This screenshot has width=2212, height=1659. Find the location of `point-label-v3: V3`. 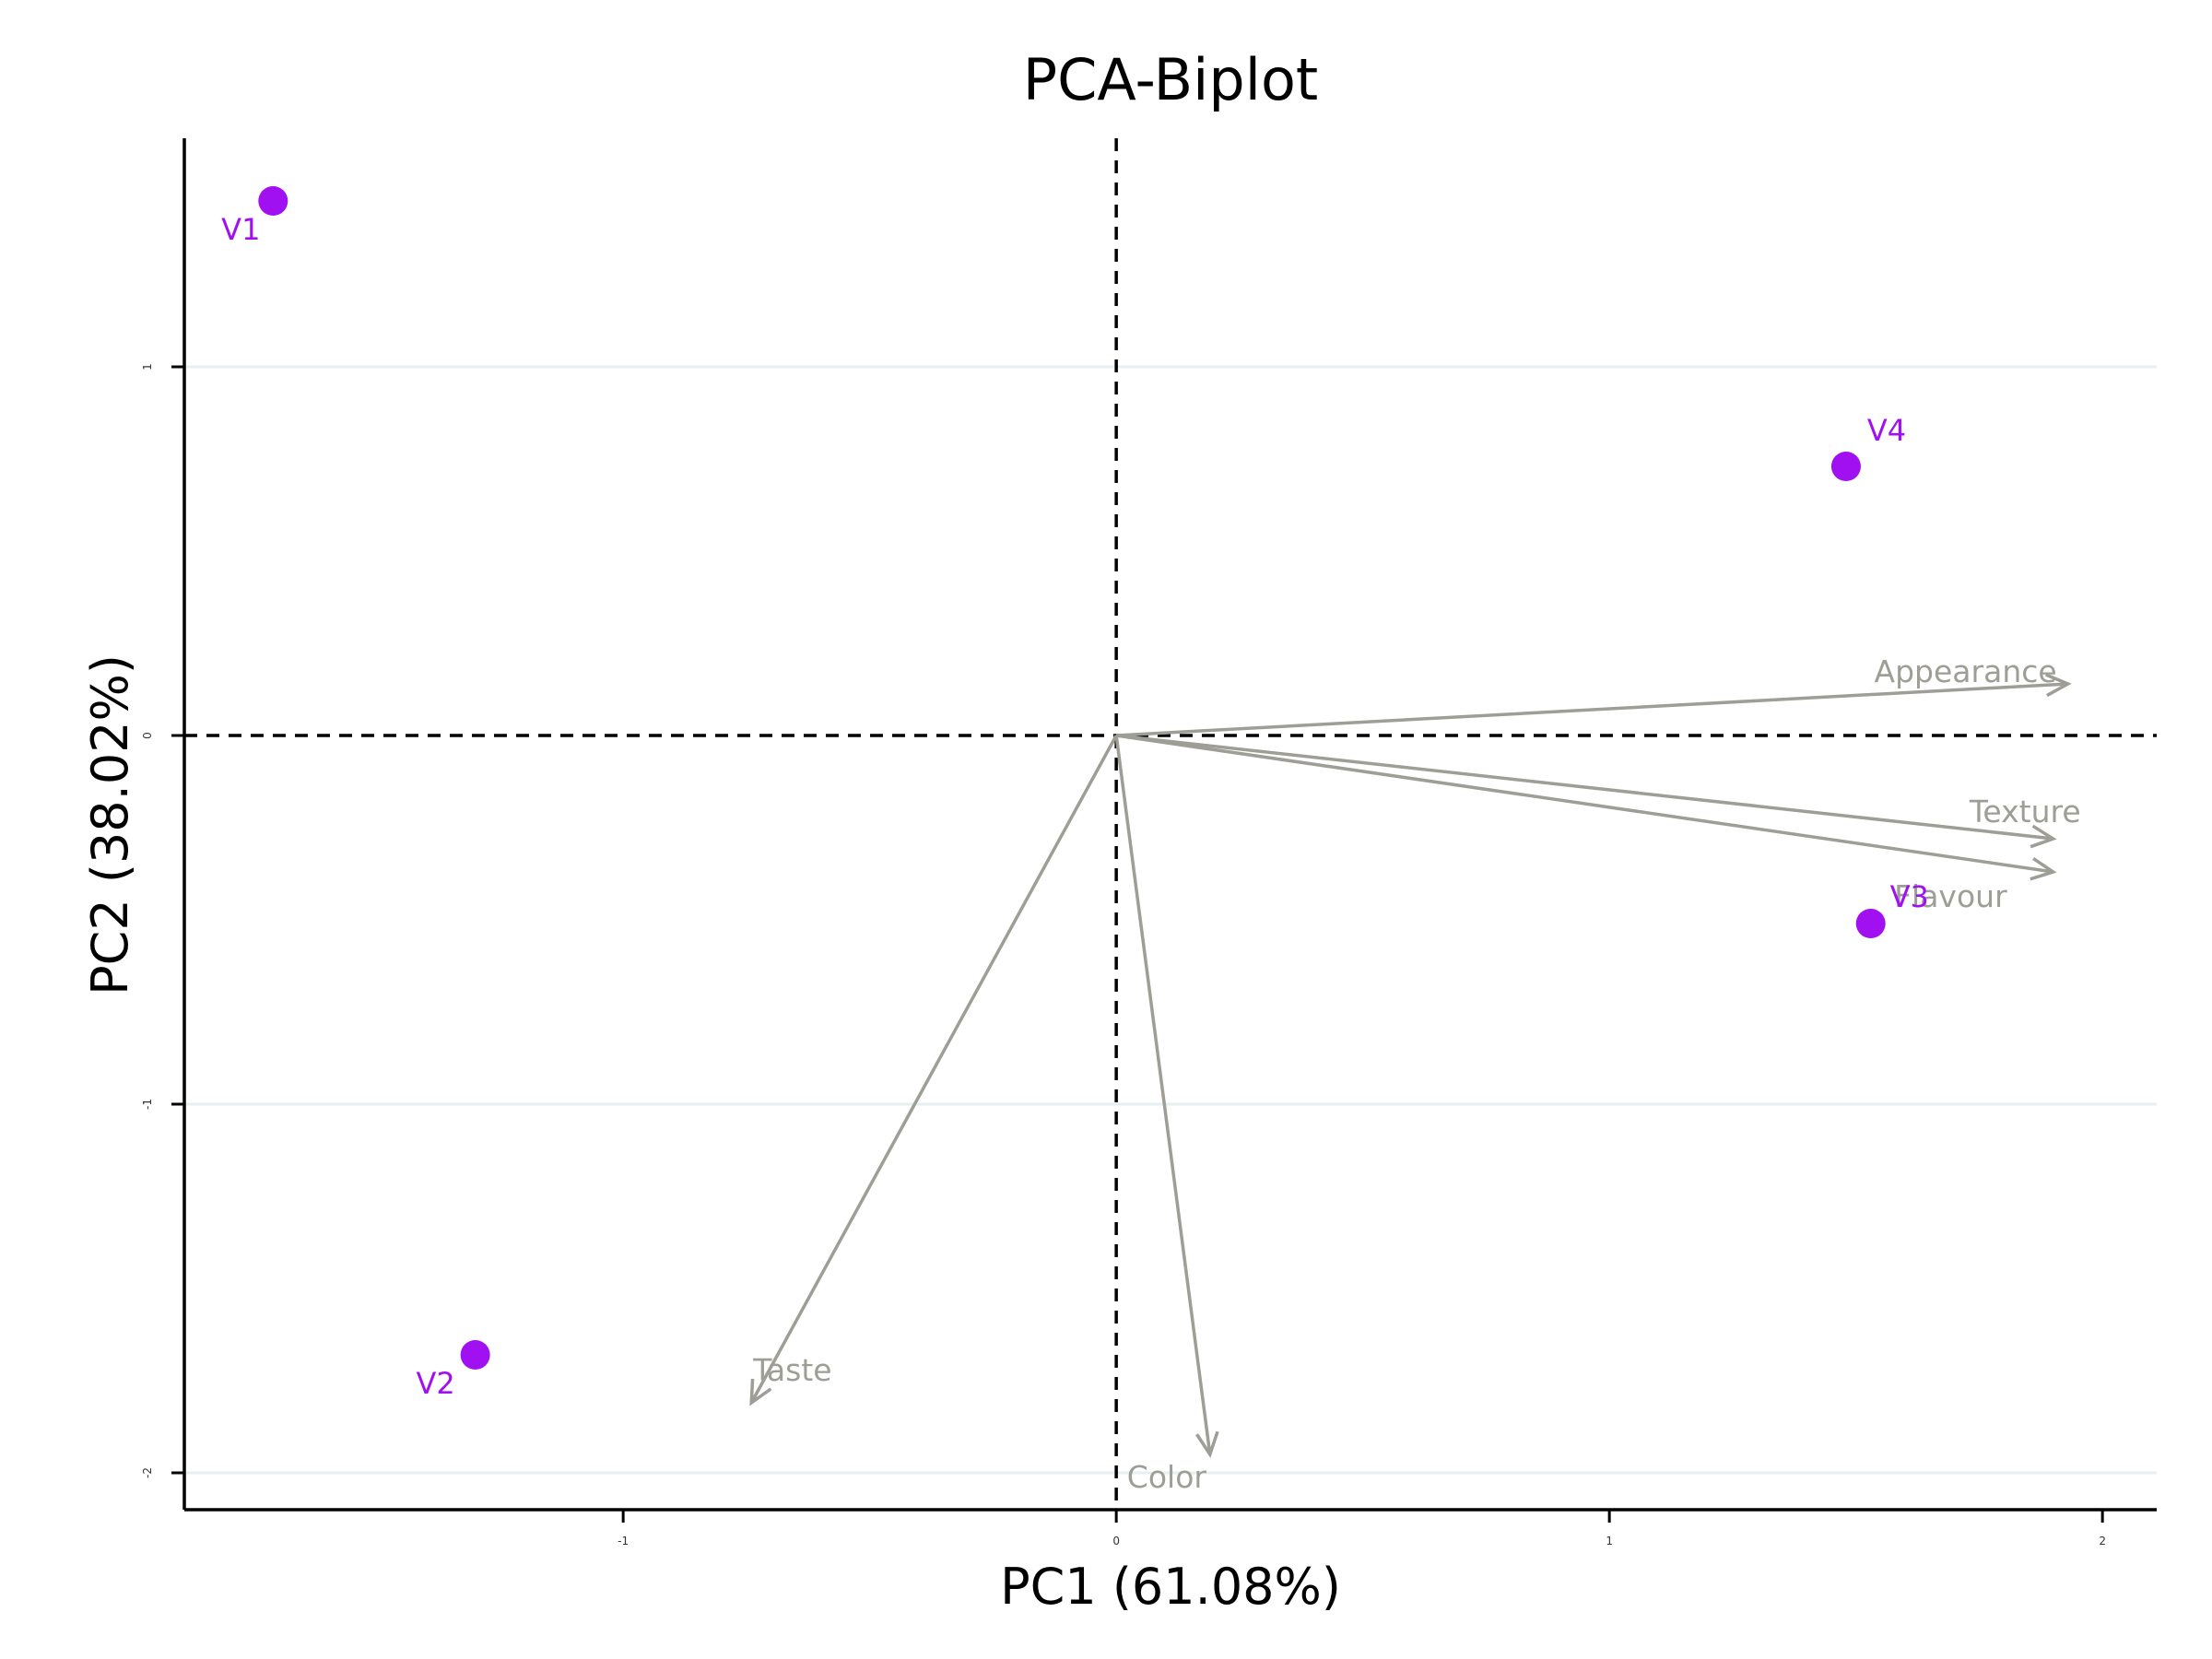

point-label-v3: V3 is located at coordinates (1909, 896).